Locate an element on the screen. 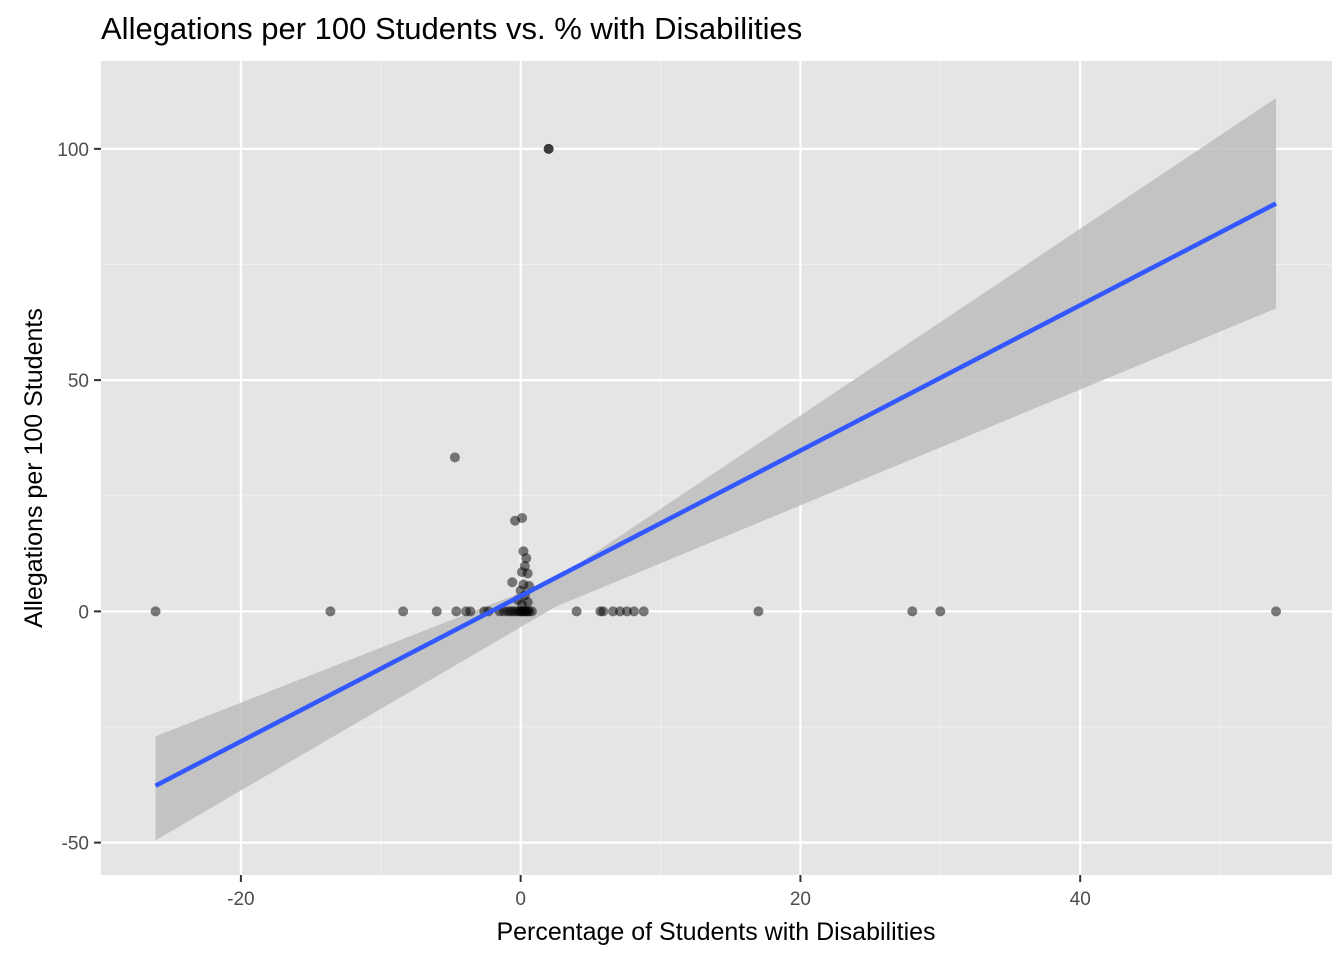  x-axis-title: Percentage of Students with Disabilities is located at coordinates (715, 932).